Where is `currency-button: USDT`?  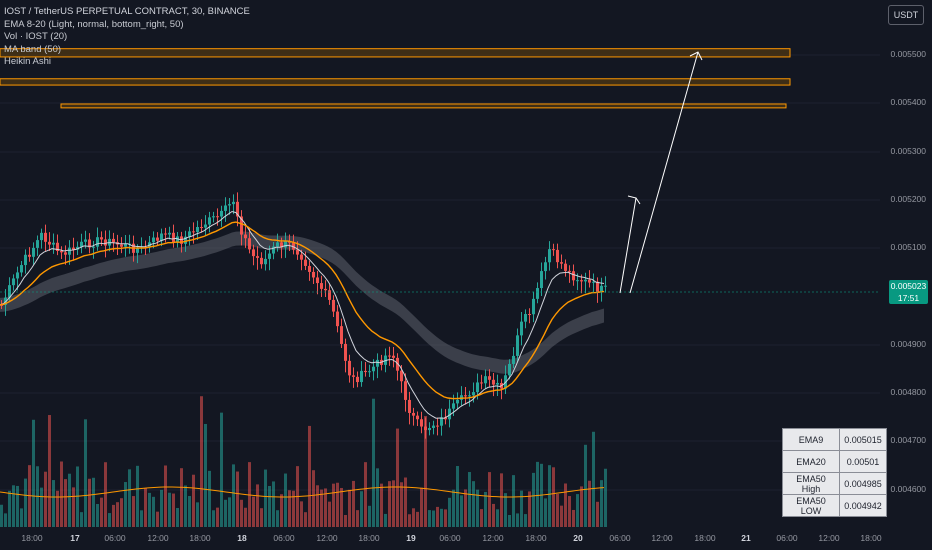
currency-button: USDT is located at coordinates (906, 15).